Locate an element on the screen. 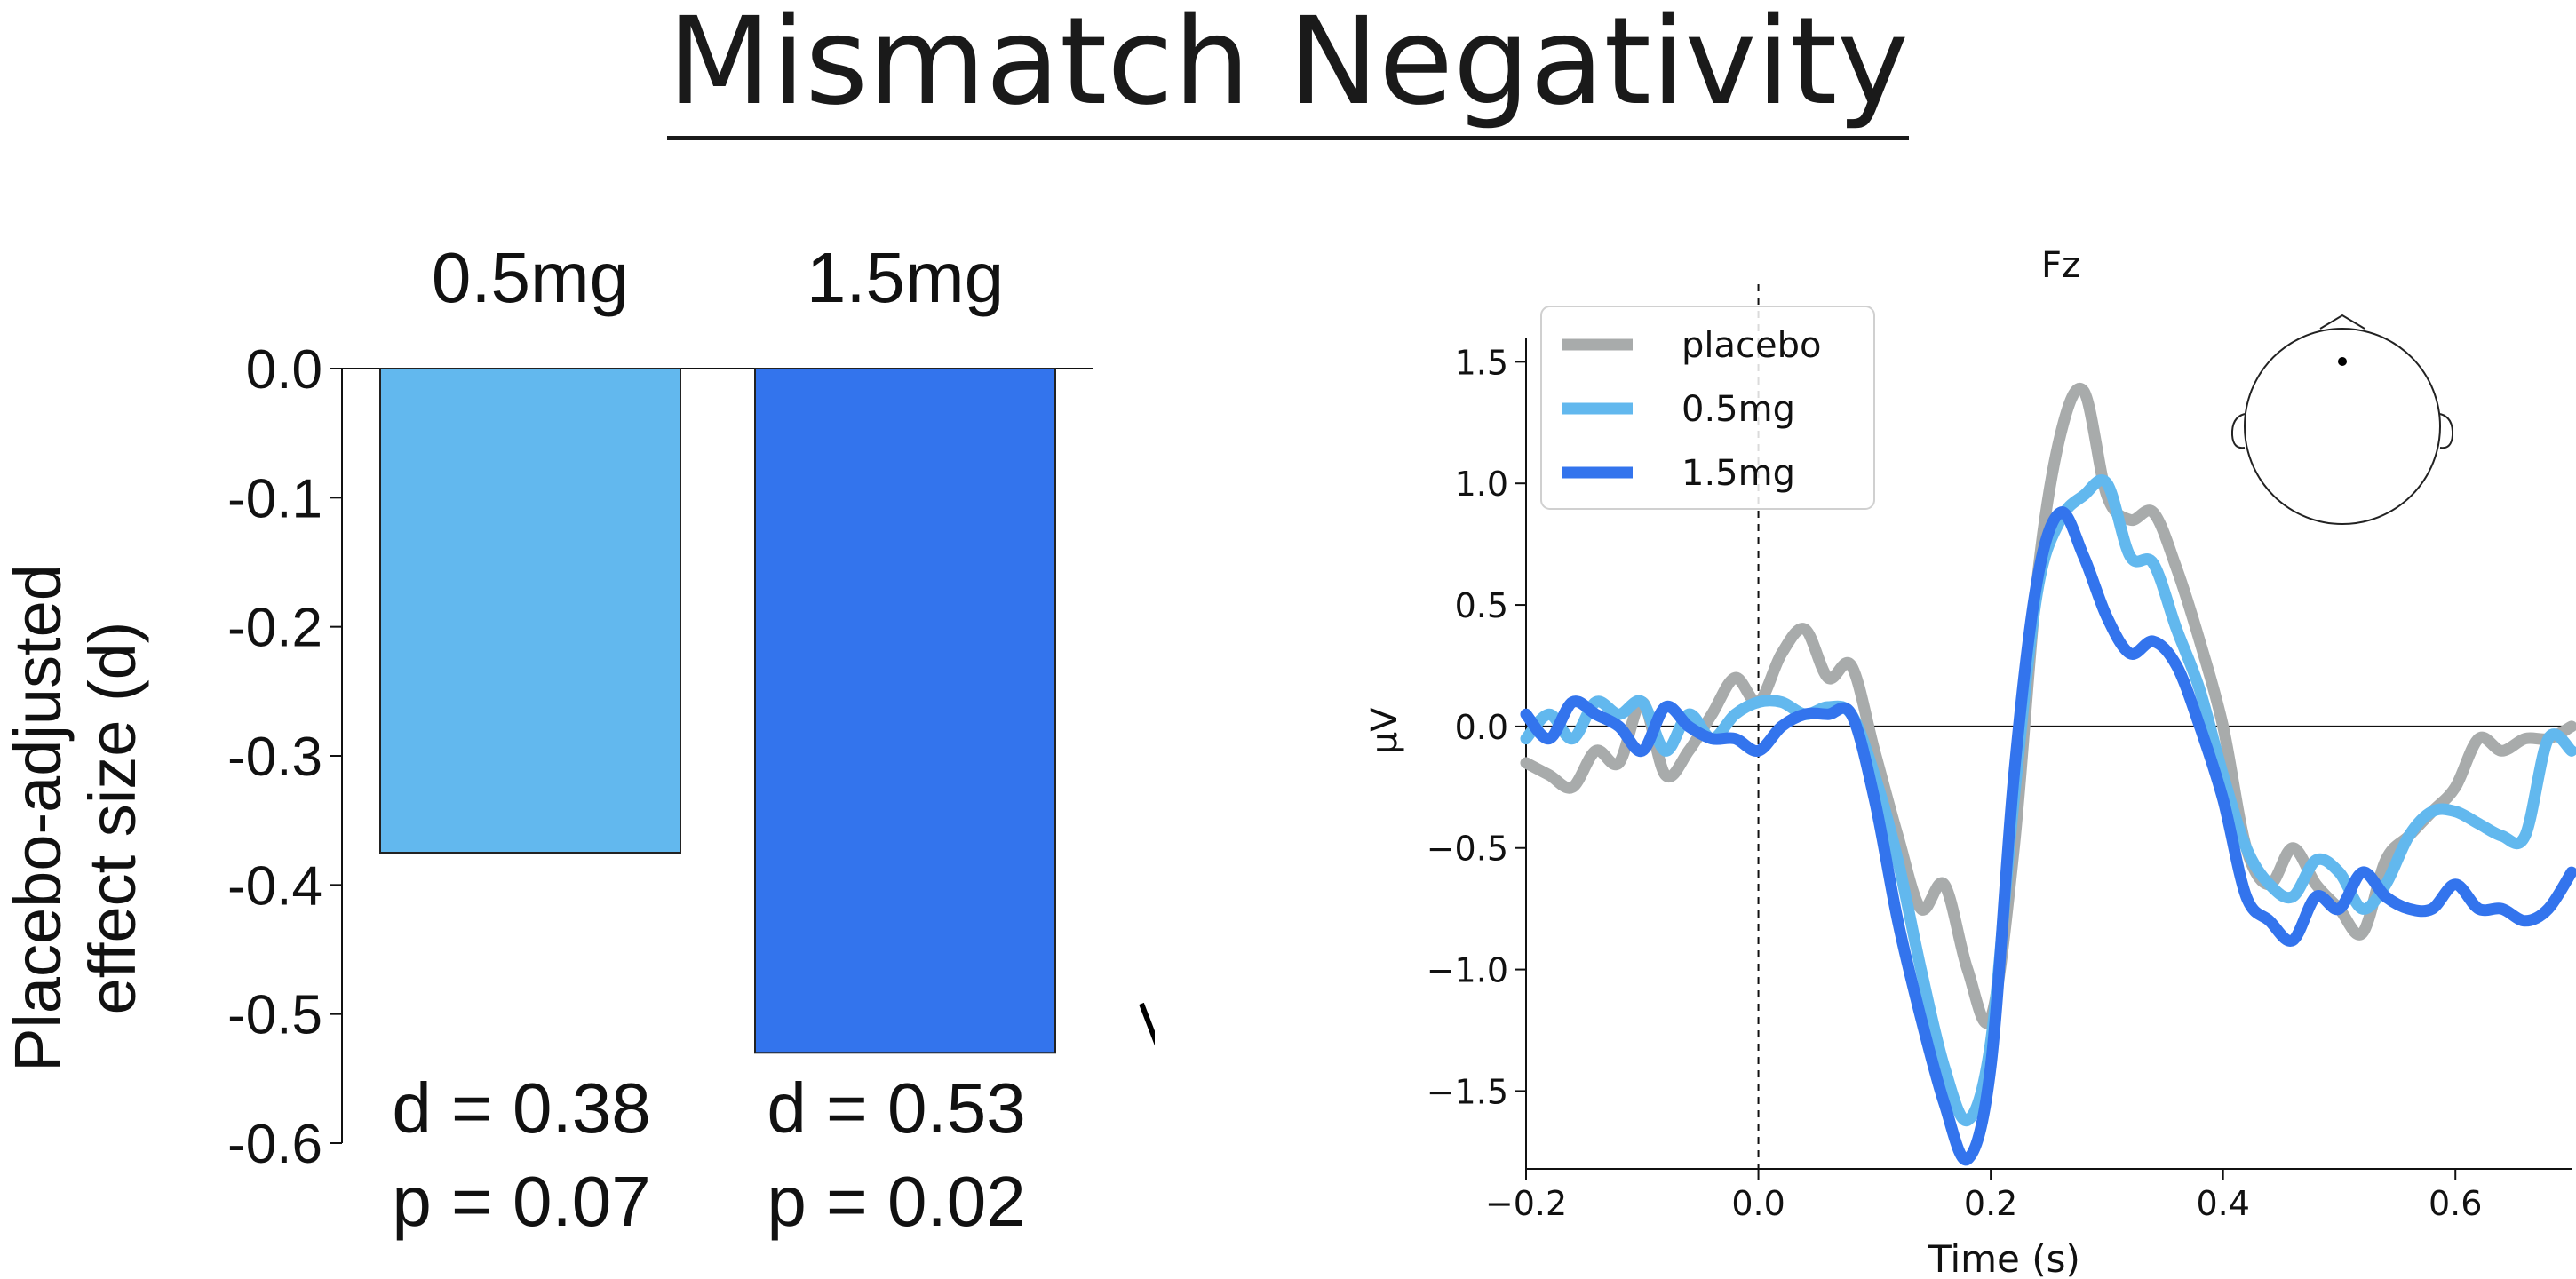  erp-y-tick-label: 1.0 is located at coordinates (1481, 484).